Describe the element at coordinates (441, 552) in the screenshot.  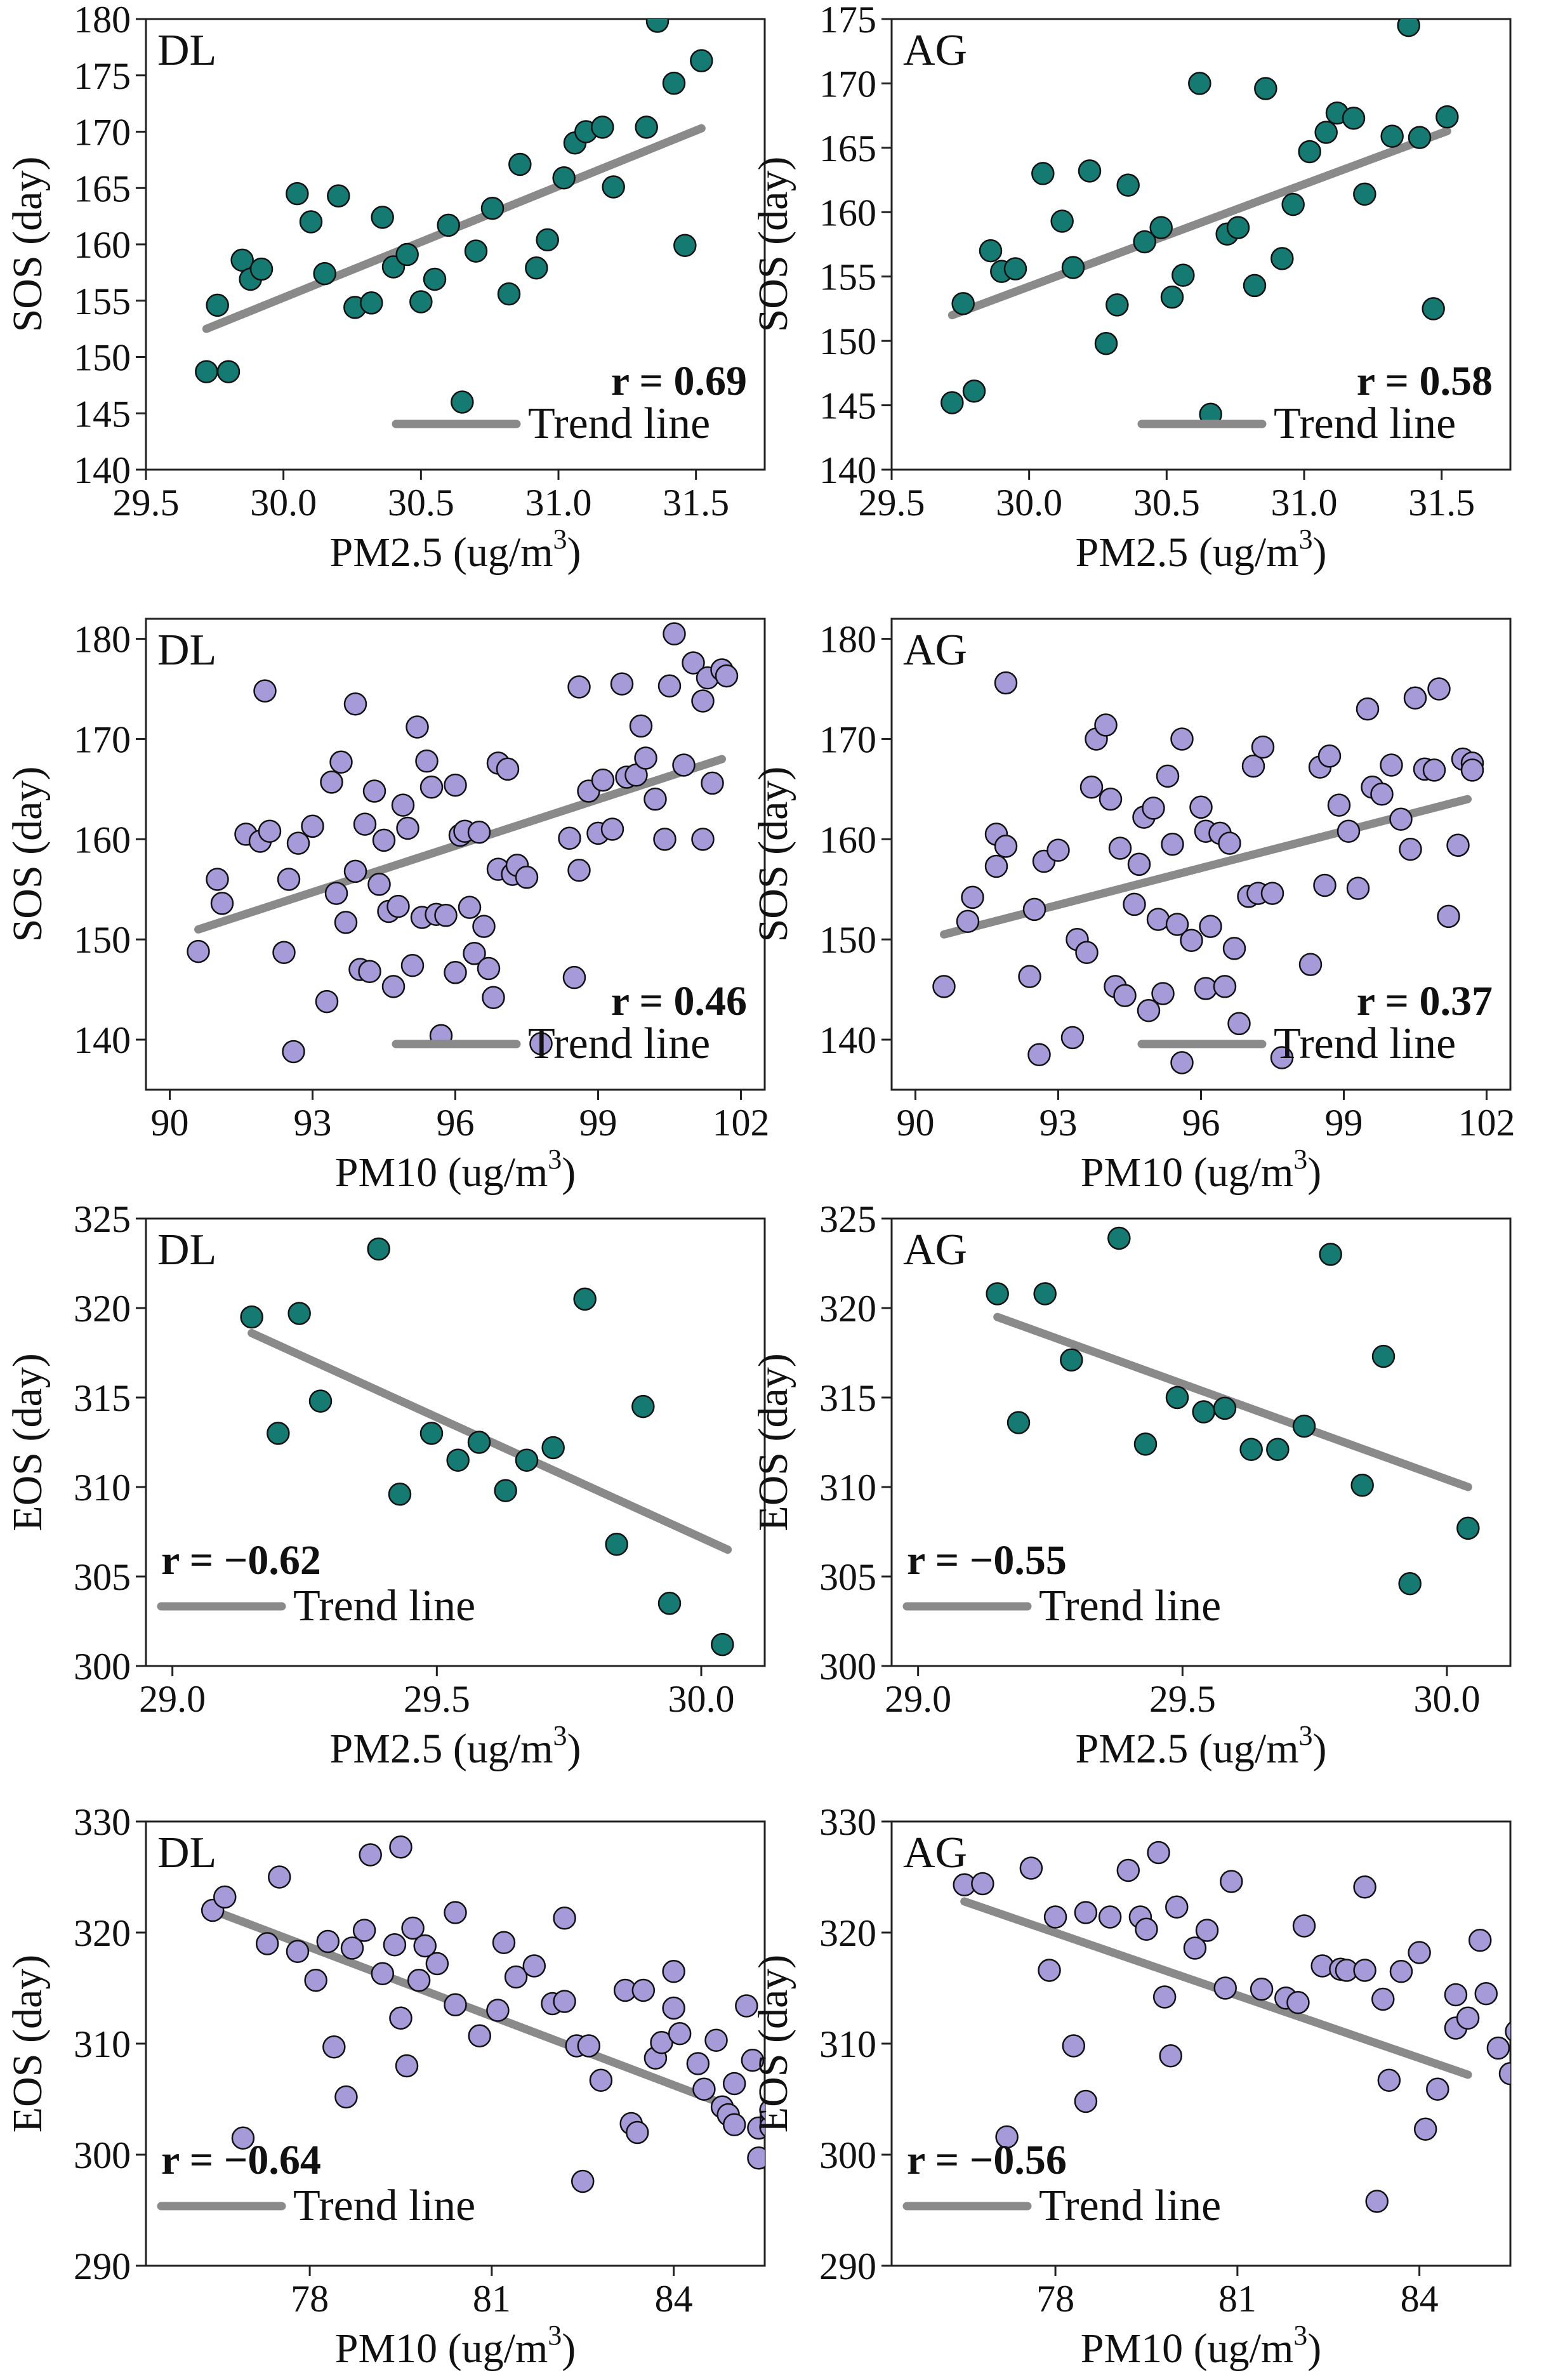
I see `x-axis-label-main: PM2.5 (ug/m` at that location.